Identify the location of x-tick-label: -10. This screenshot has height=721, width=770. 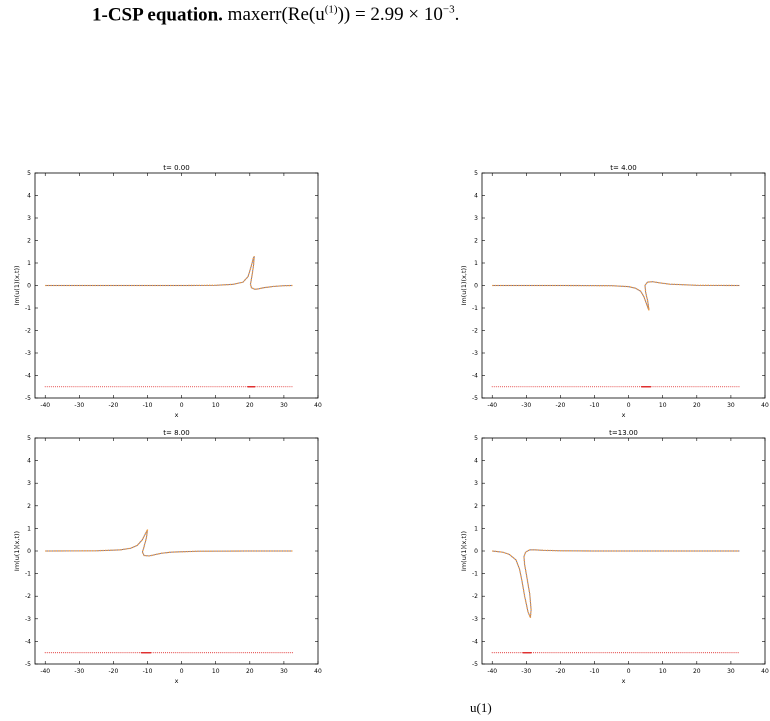
(595, 405).